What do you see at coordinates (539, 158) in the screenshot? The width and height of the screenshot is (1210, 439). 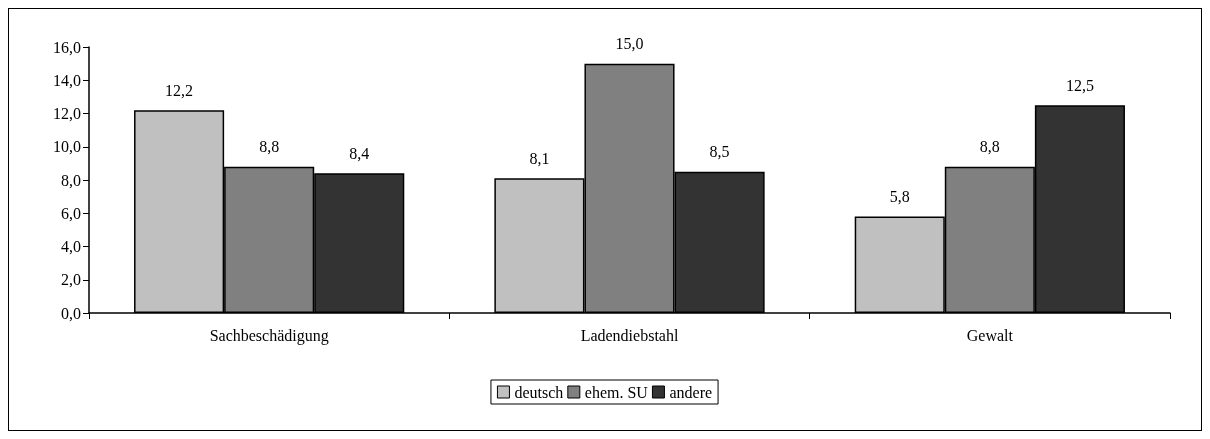 I see `data-label: 8,1` at bounding box center [539, 158].